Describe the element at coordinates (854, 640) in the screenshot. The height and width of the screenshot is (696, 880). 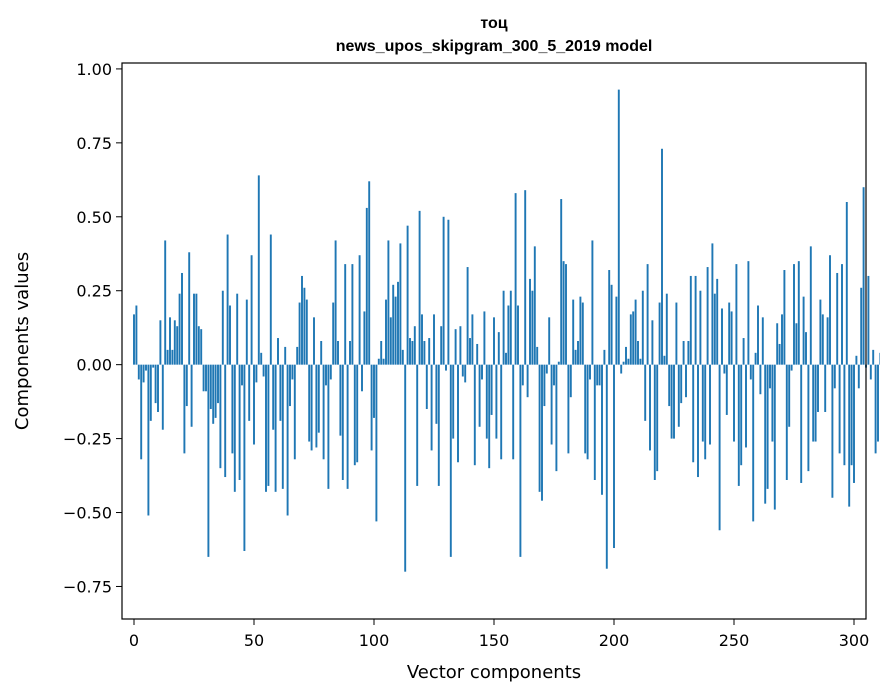
I see `x-tick-label: 300` at that location.